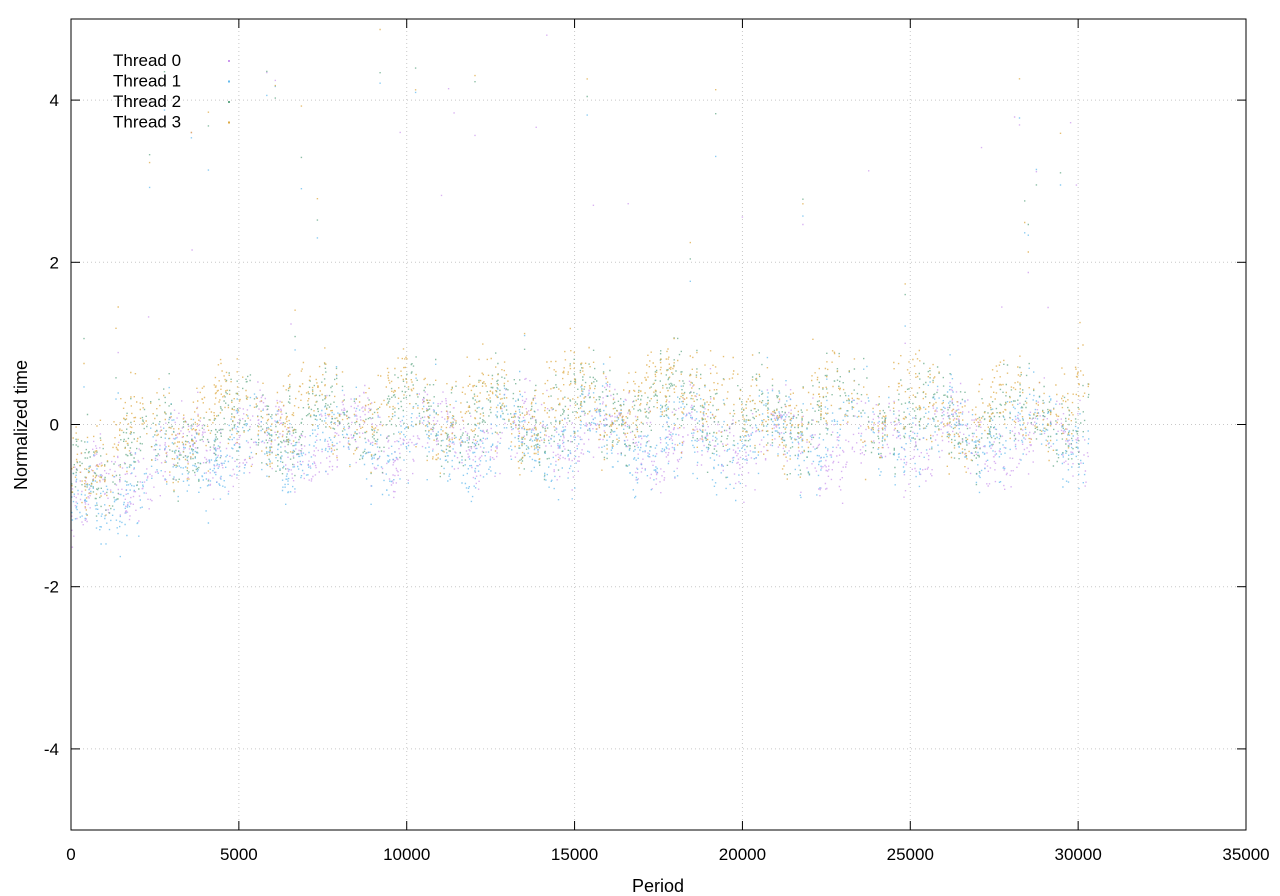  I want to click on x-tick-label: 35000, so click(1245, 854).